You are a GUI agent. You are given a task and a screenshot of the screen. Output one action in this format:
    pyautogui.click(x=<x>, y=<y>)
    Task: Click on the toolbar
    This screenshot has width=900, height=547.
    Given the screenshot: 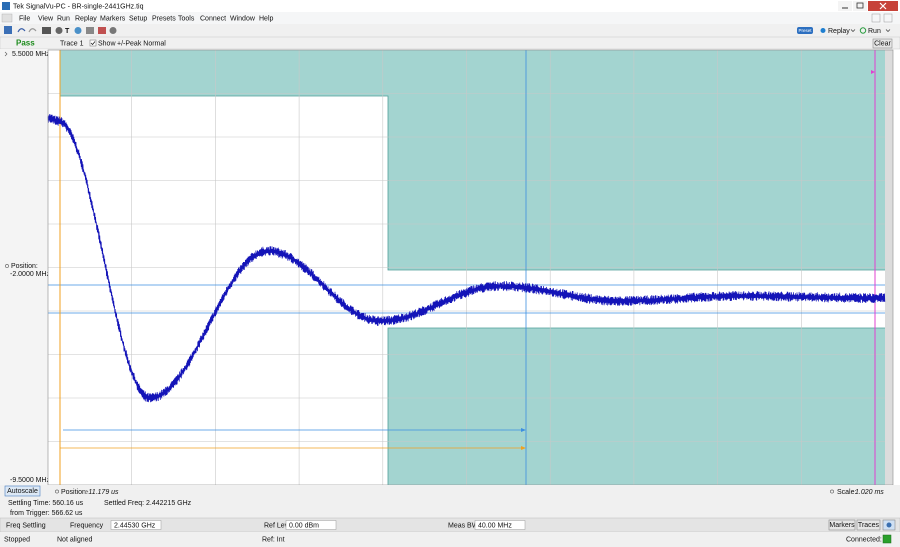 What is the action you would take?
    pyautogui.click(x=450, y=30)
    